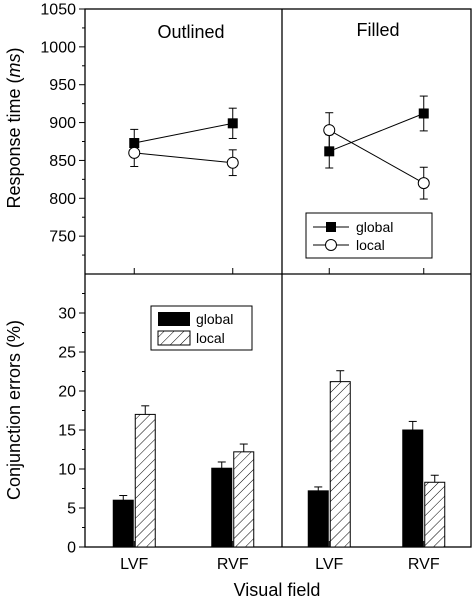  I want to click on y-axis-title-top: Response time (ms), so click(14, 127).